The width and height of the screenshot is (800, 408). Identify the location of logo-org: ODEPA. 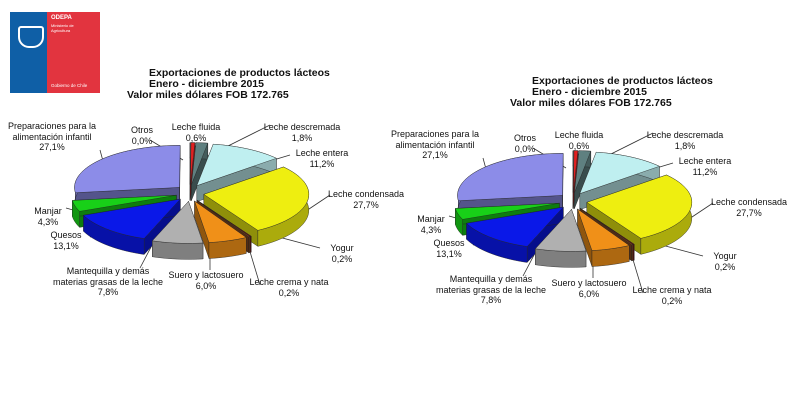
(61, 18).